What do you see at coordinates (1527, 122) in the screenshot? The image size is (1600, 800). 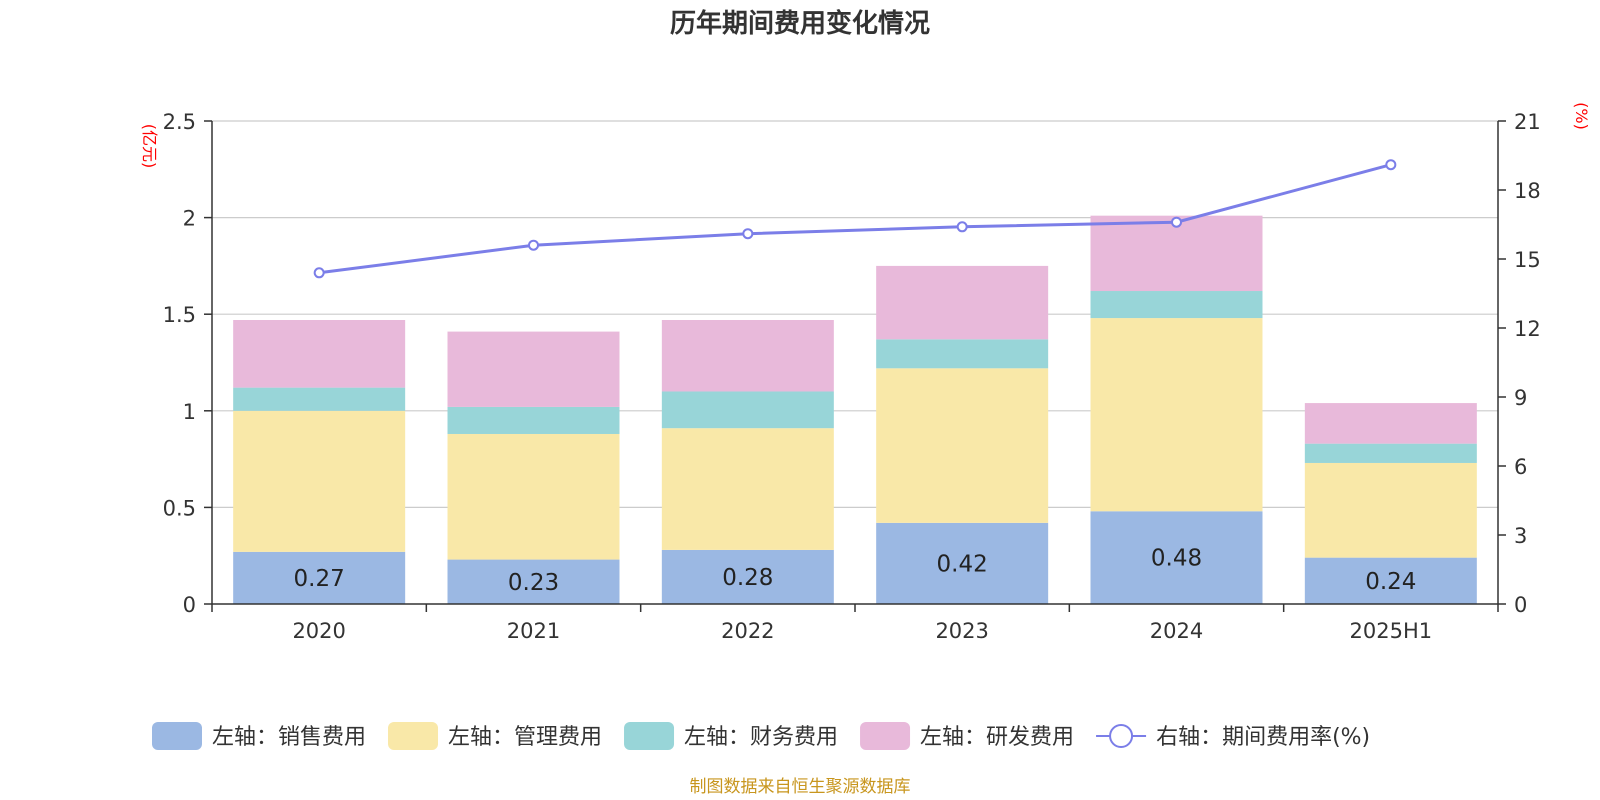 I see `right-tick-label: 21` at bounding box center [1527, 122].